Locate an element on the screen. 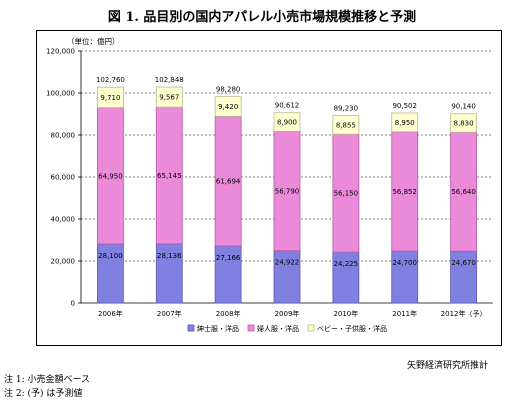  data-label-total: 102,760 is located at coordinates (110, 80).